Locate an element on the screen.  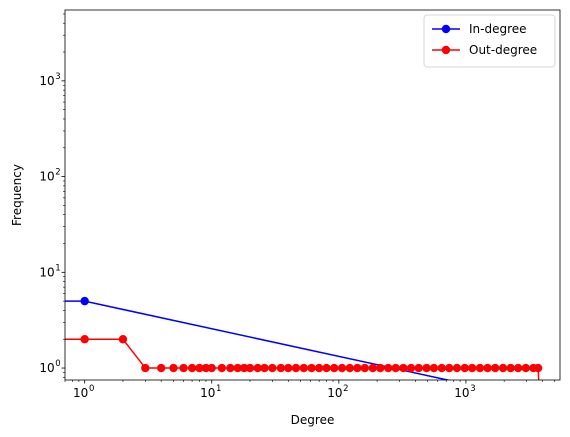
x-tick-label-exponent: 2 is located at coordinates (345, 389).